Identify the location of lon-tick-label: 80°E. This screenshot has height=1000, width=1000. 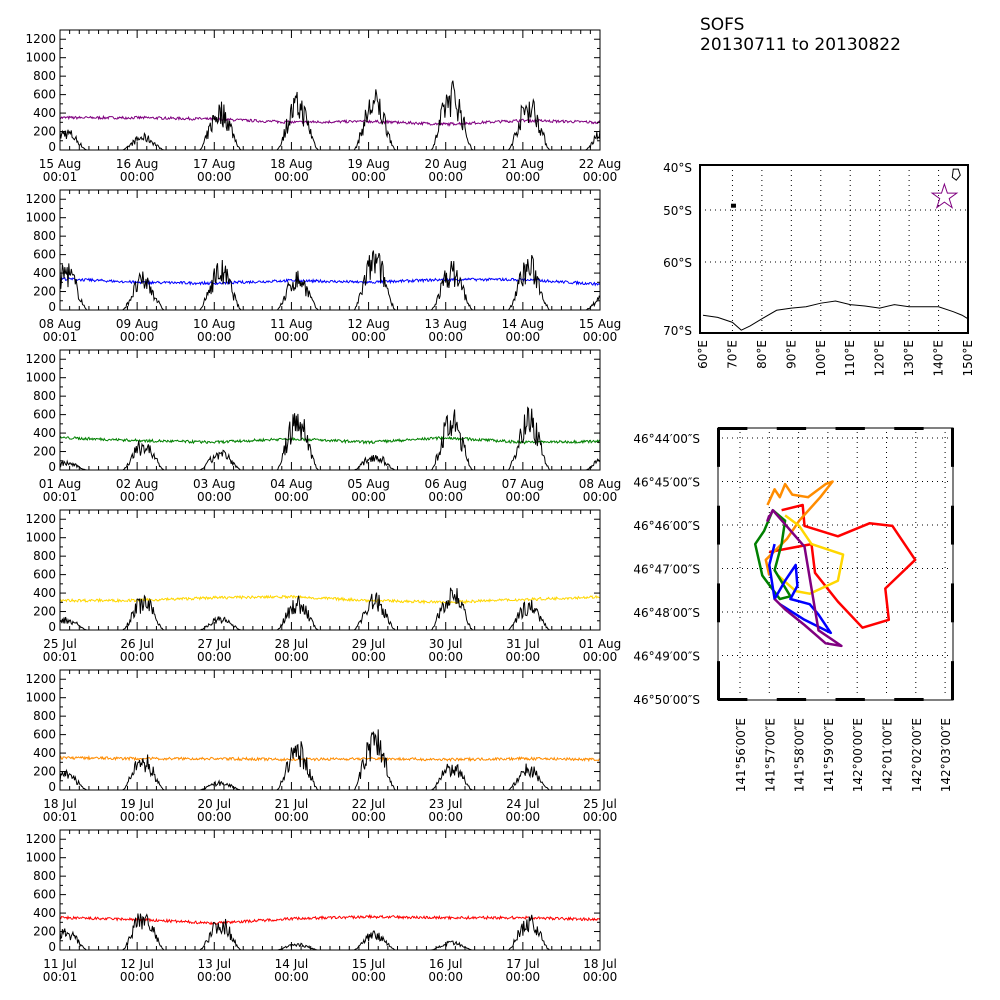
(762, 354).